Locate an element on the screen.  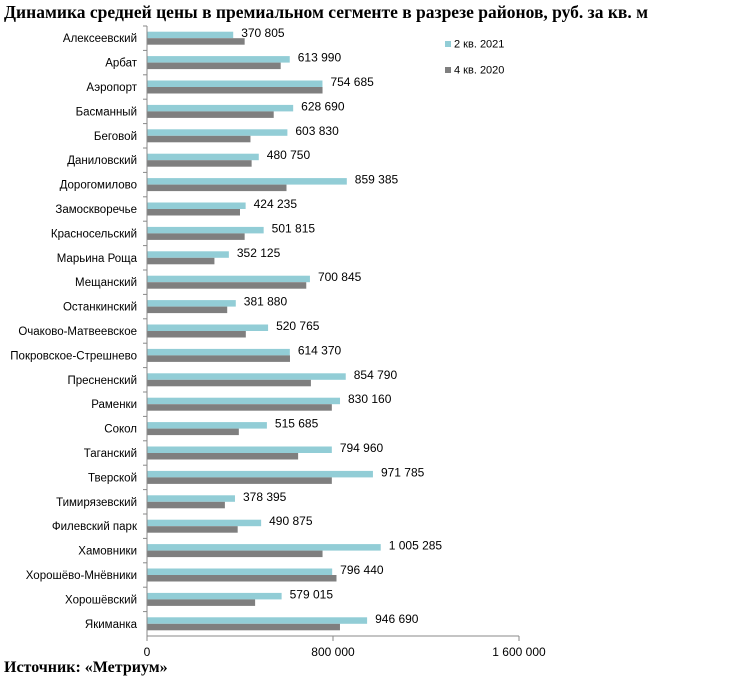
data-label-2021-5: 603 830 is located at coordinates (317, 131).